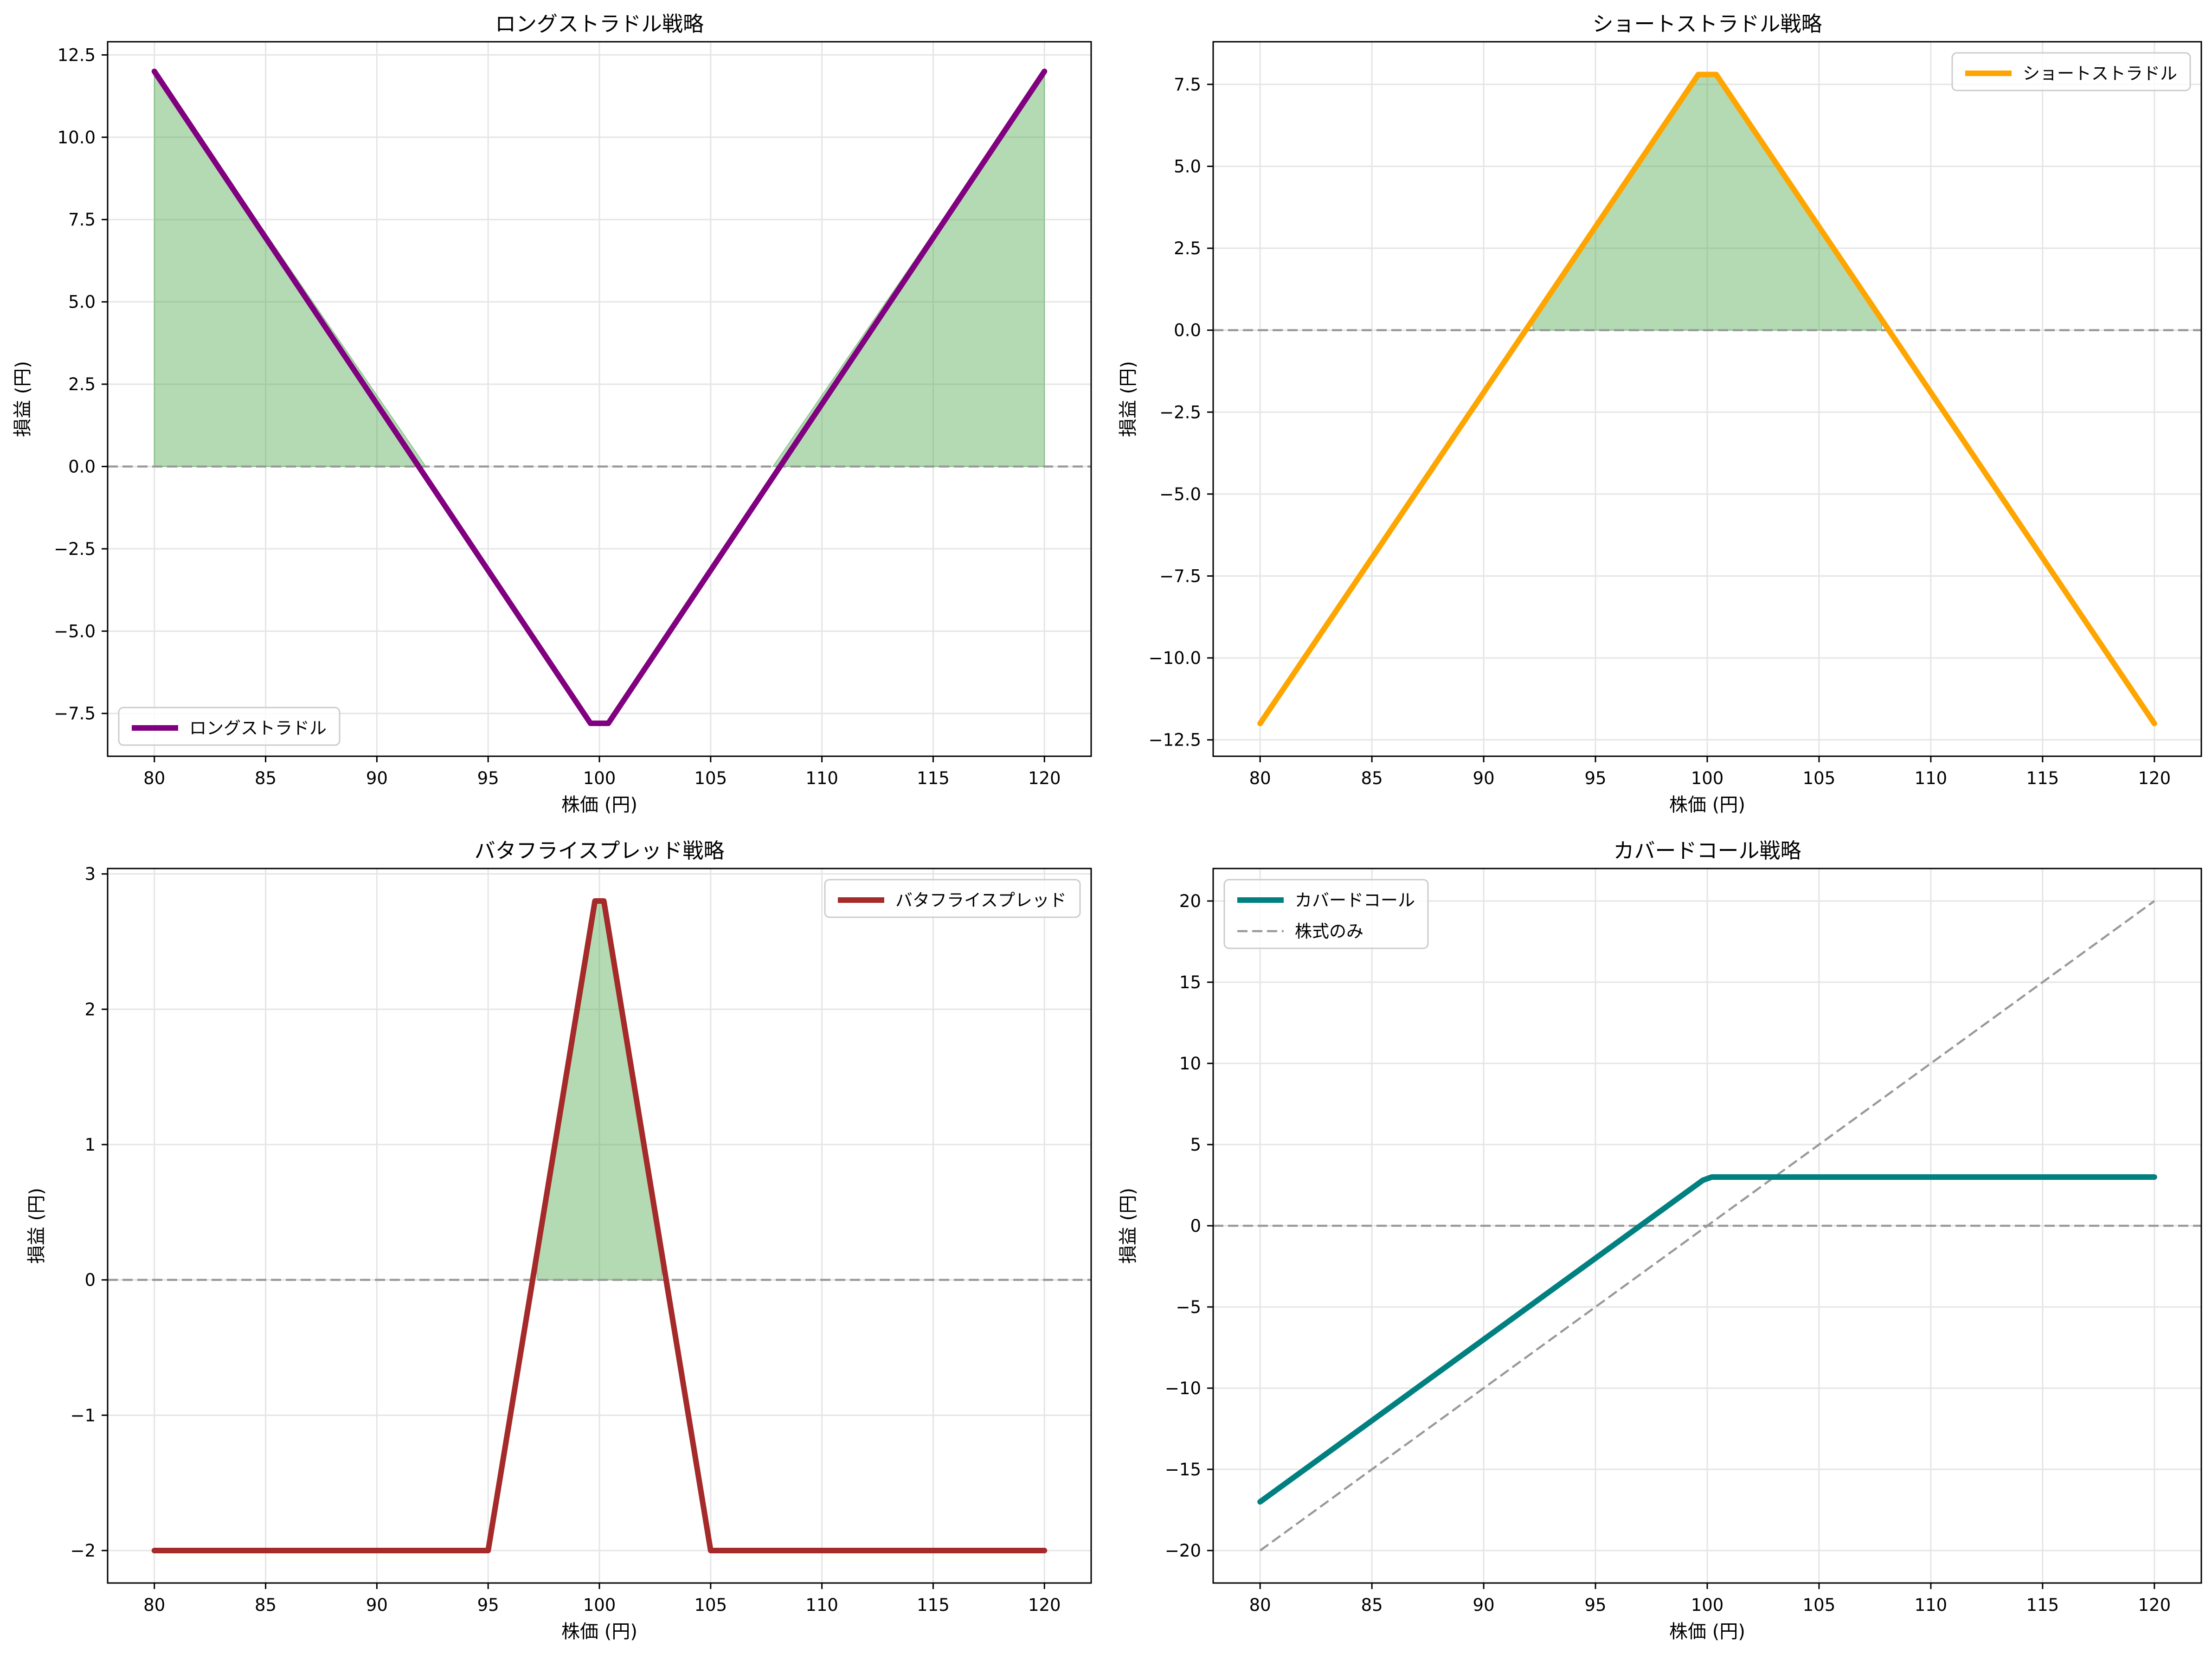  I want to click on legend: ロングストラドル, so click(229, 726).